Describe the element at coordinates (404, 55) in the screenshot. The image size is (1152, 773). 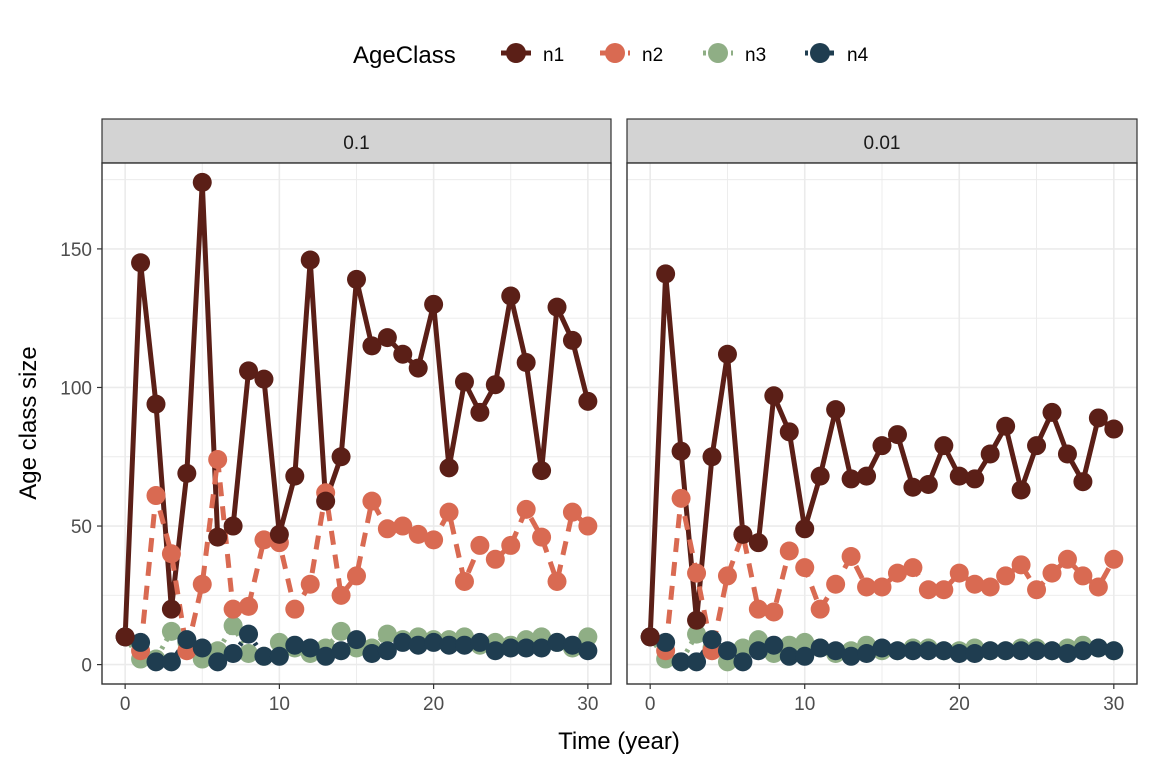
I see `legend-title: AgeClass` at that location.